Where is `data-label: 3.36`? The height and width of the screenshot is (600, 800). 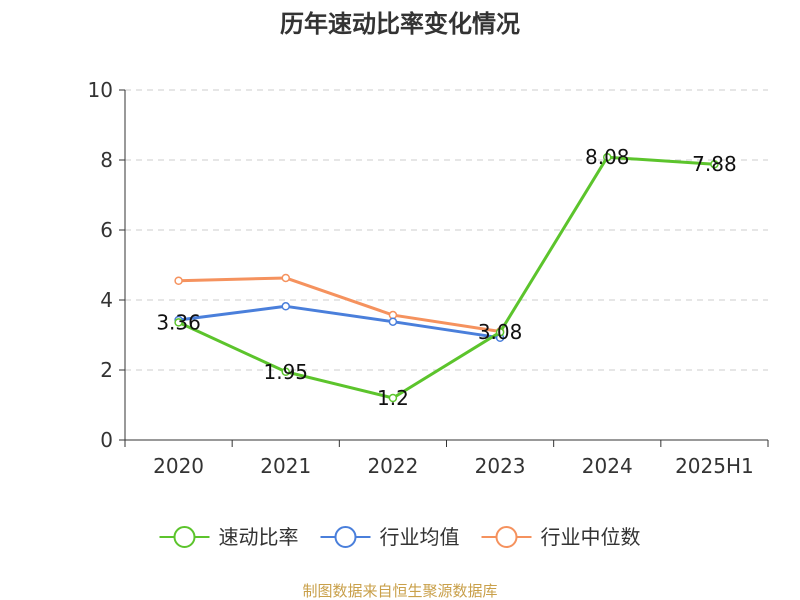 data-label: 3.36 is located at coordinates (178, 322).